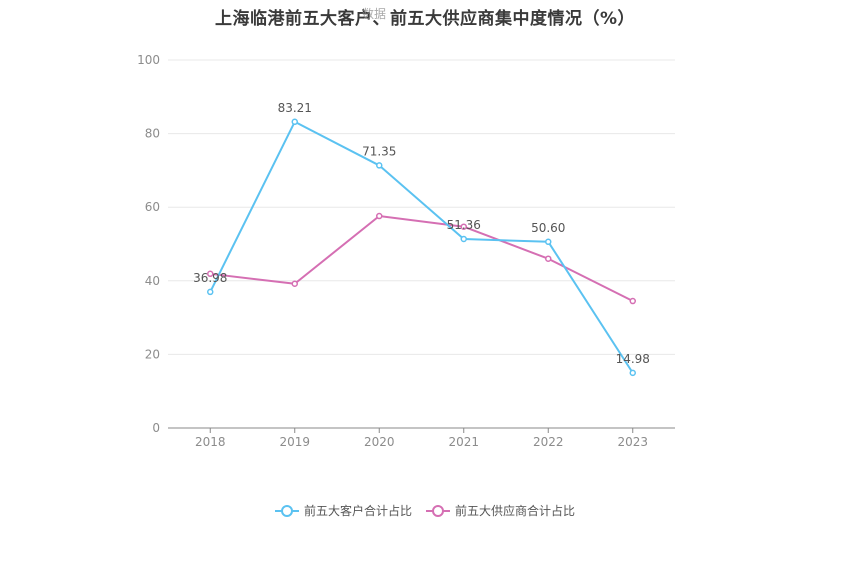 This screenshot has width=850, height=574. Describe the element at coordinates (148, 60) in the screenshot. I see `y-tick-label: 100` at that location.